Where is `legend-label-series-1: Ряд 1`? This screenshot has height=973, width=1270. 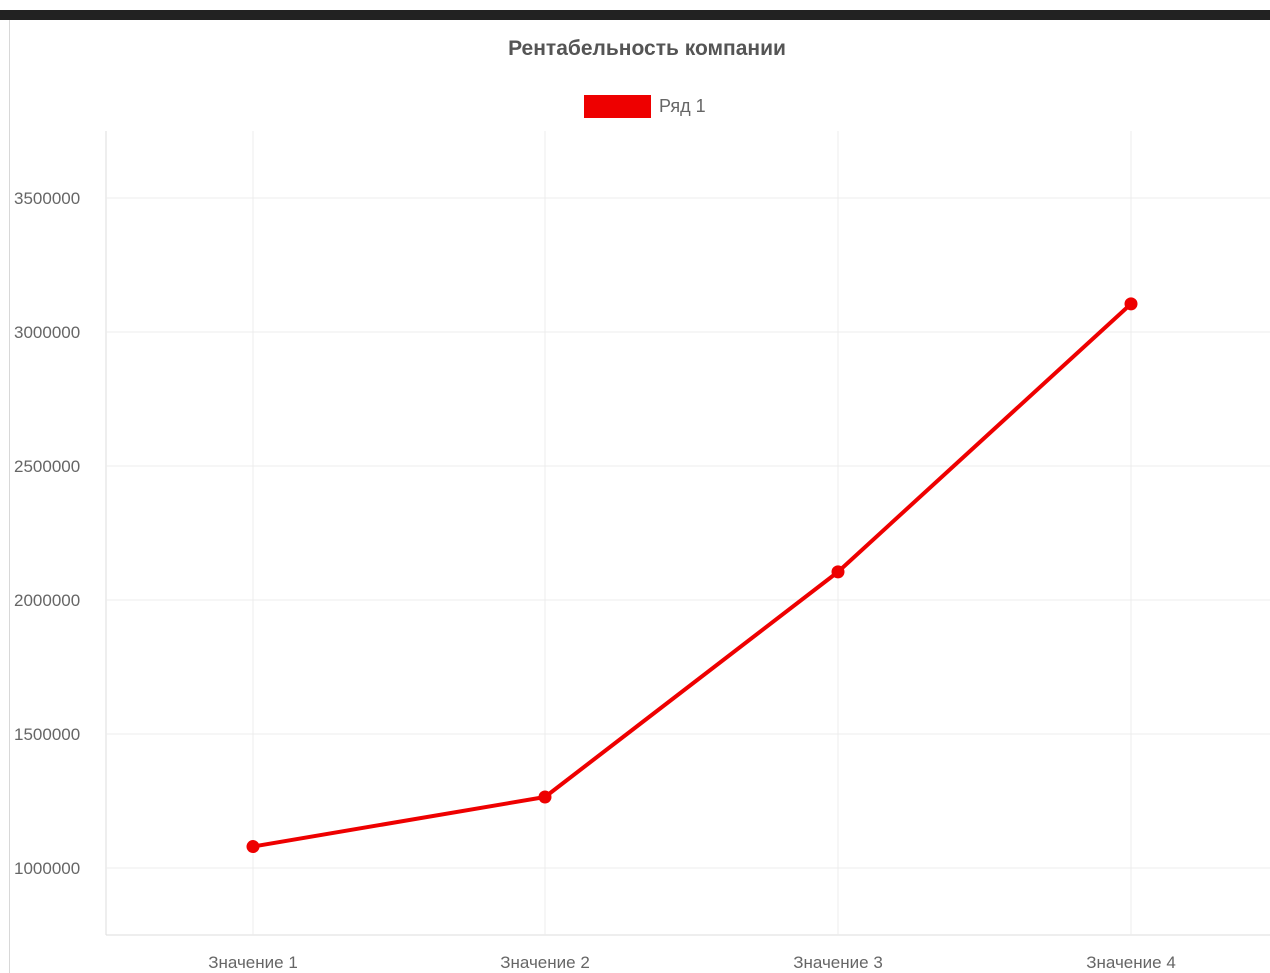
legend-label-series-1: Ряд 1 is located at coordinates (682, 106).